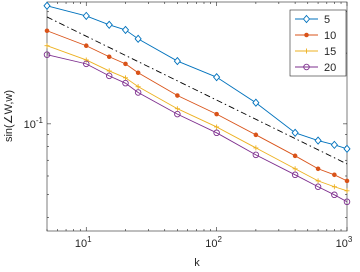 This screenshot has width=360, height=272. Describe the element at coordinates (330, 36) in the screenshot. I see `legend-label: 10` at that location.